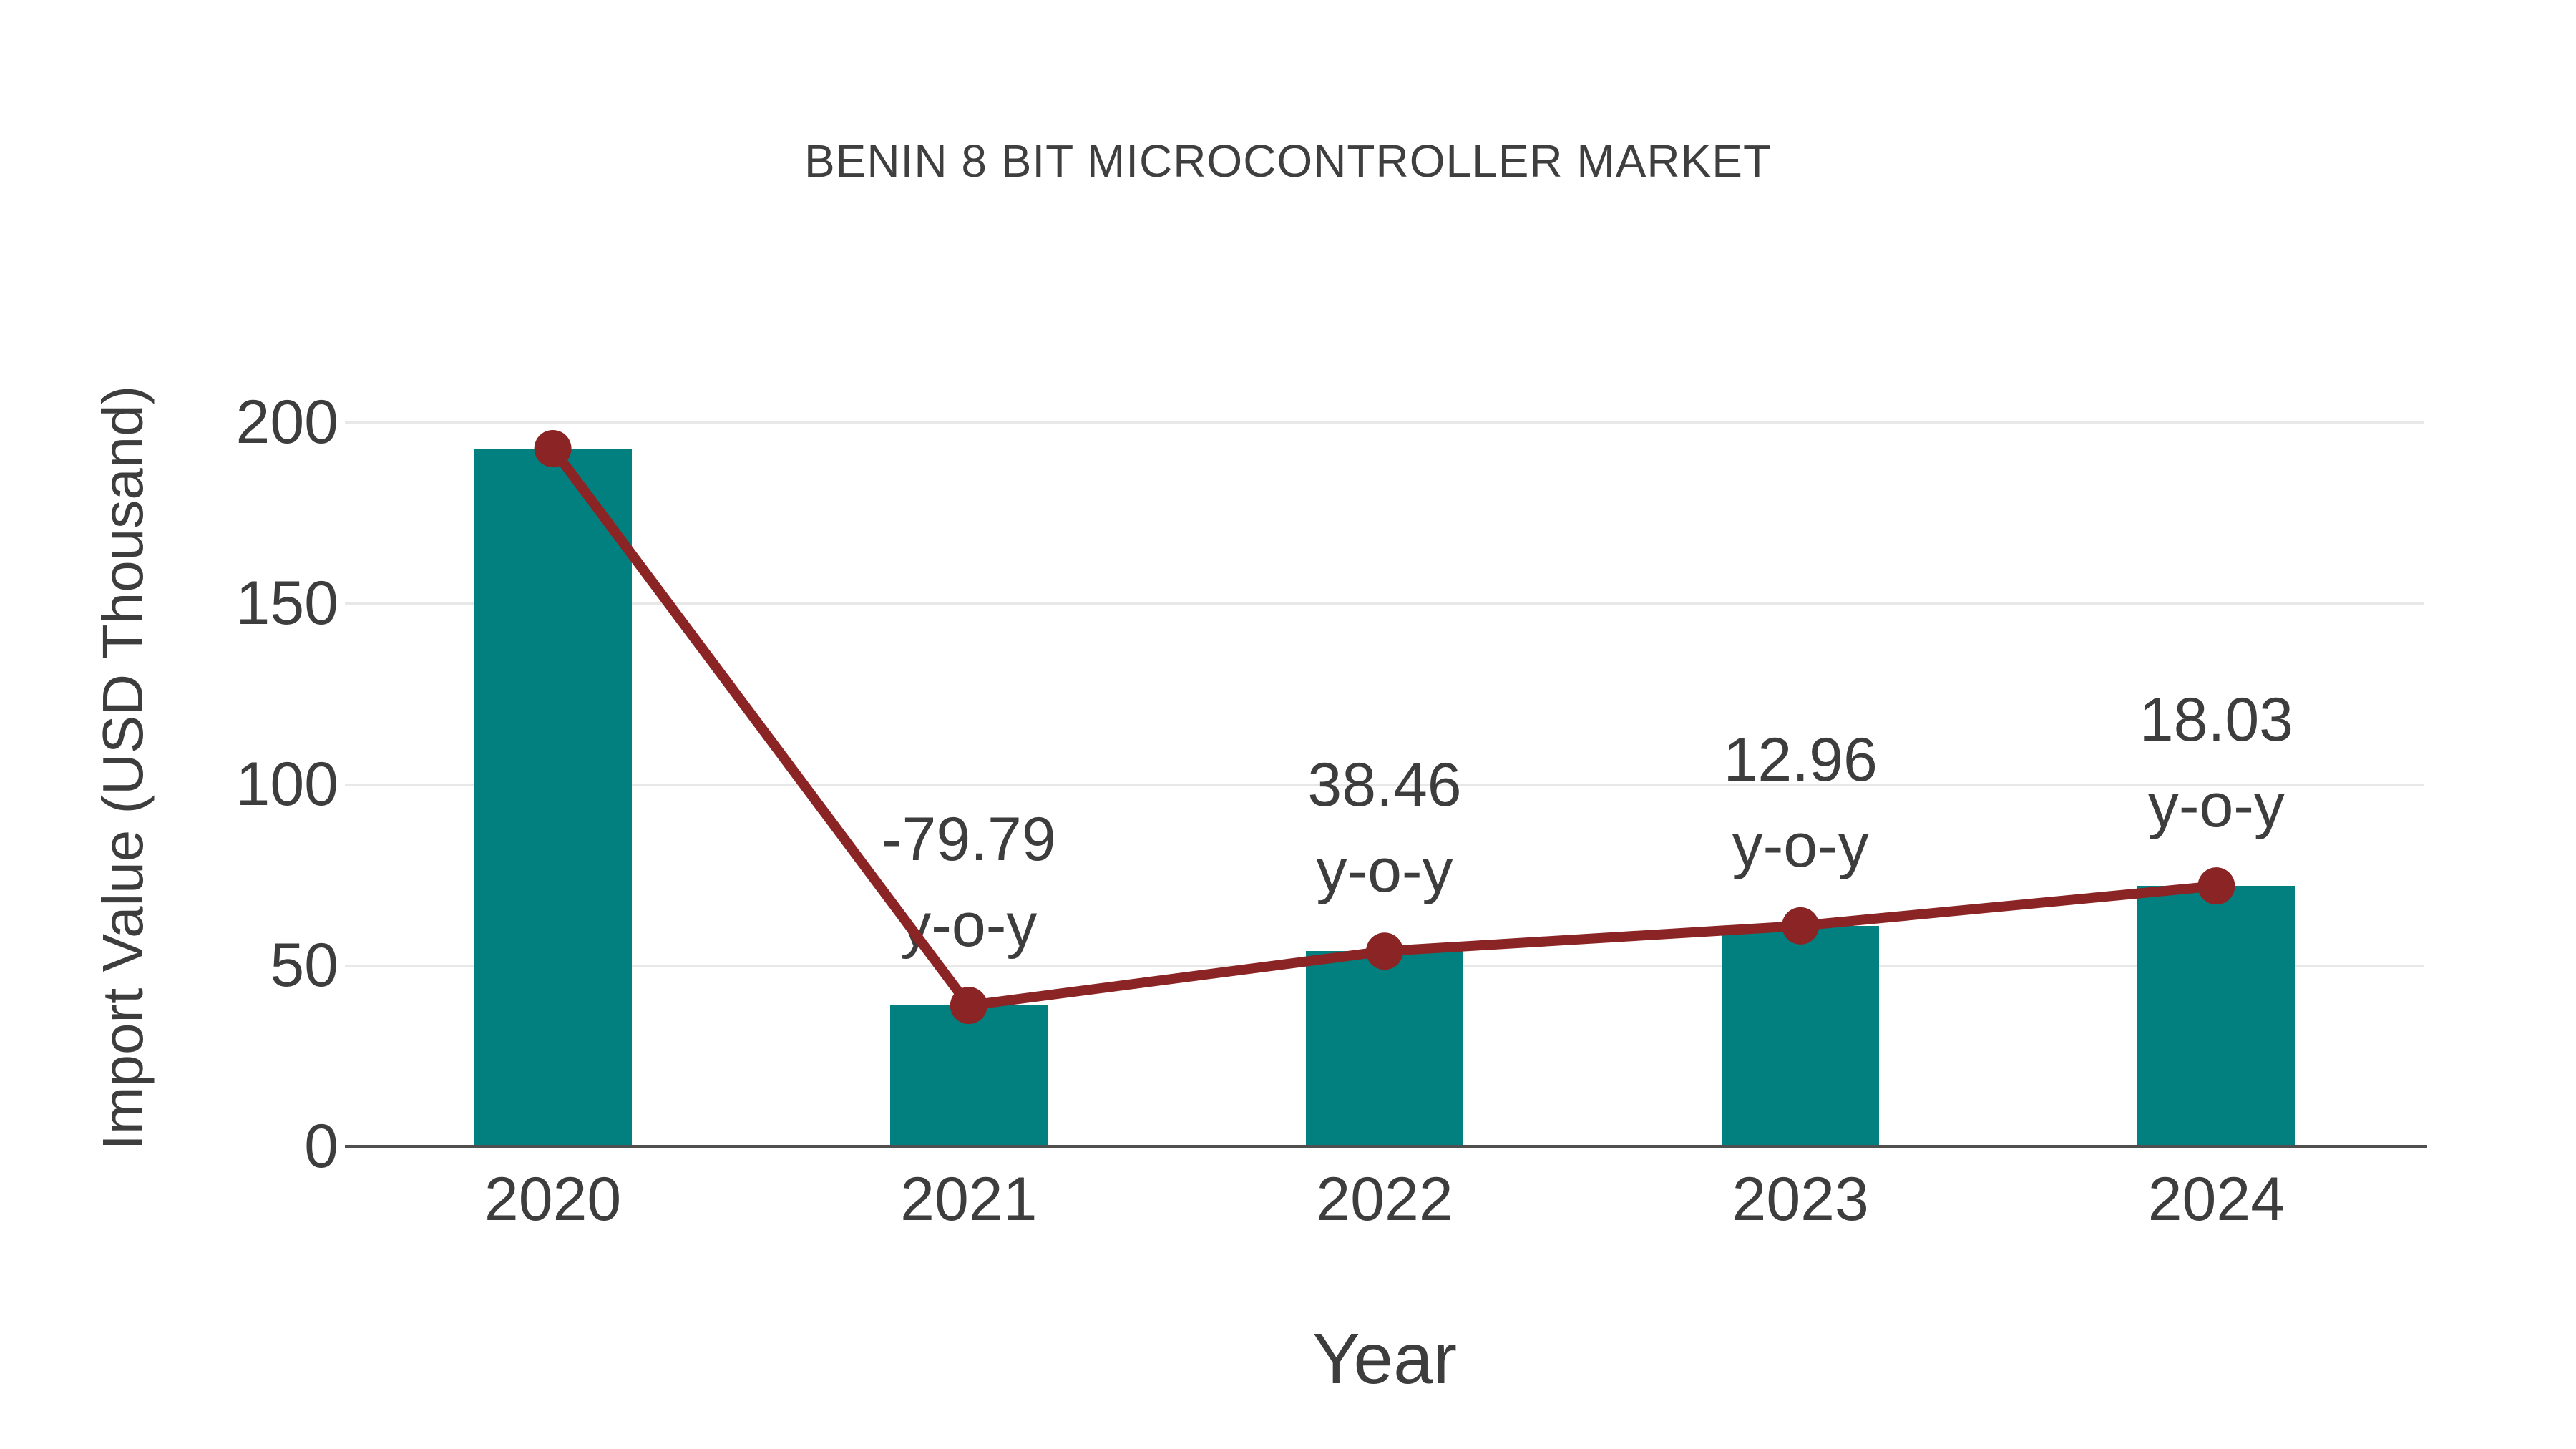  What do you see at coordinates (2216, 720) in the screenshot?
I see `annotation-value: 18.03` at bounding box center [2216, 720].